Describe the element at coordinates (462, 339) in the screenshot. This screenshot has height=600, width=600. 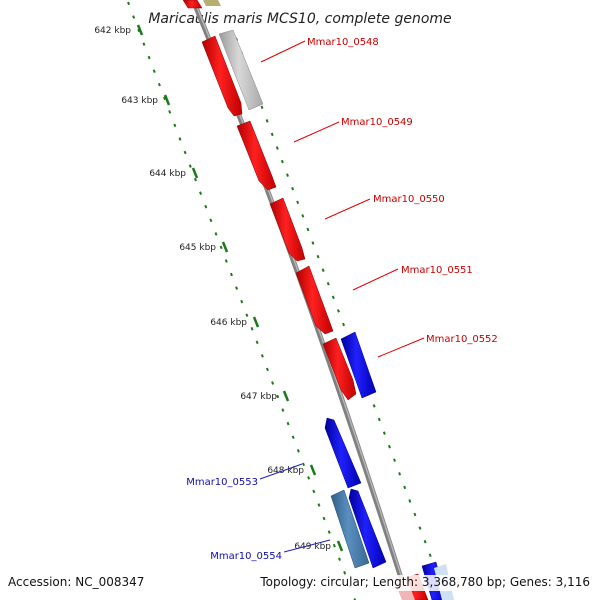
I see `gene-label: Mmar10_0552` at that location.